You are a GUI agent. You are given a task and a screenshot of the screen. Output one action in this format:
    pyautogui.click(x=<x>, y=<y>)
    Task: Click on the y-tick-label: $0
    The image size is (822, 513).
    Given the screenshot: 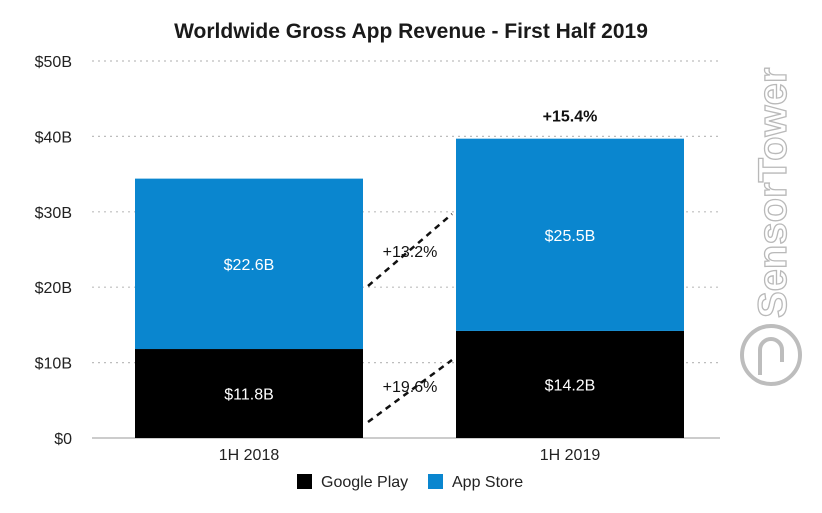 What is the action you would take?
    pyautogui.click(x=63, y=439)
    